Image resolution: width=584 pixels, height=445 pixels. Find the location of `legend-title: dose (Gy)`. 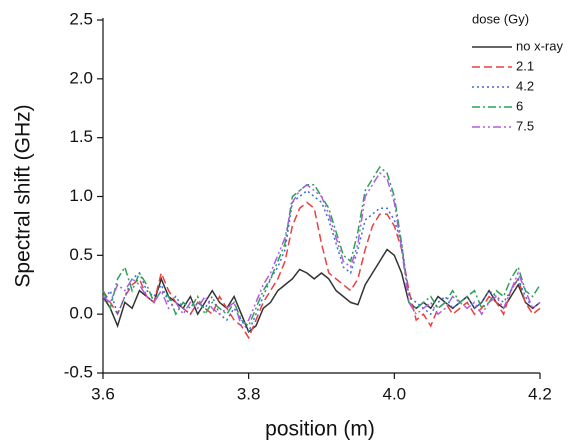

legend-title: dose (Gy) is located at coordinates (500, 18).